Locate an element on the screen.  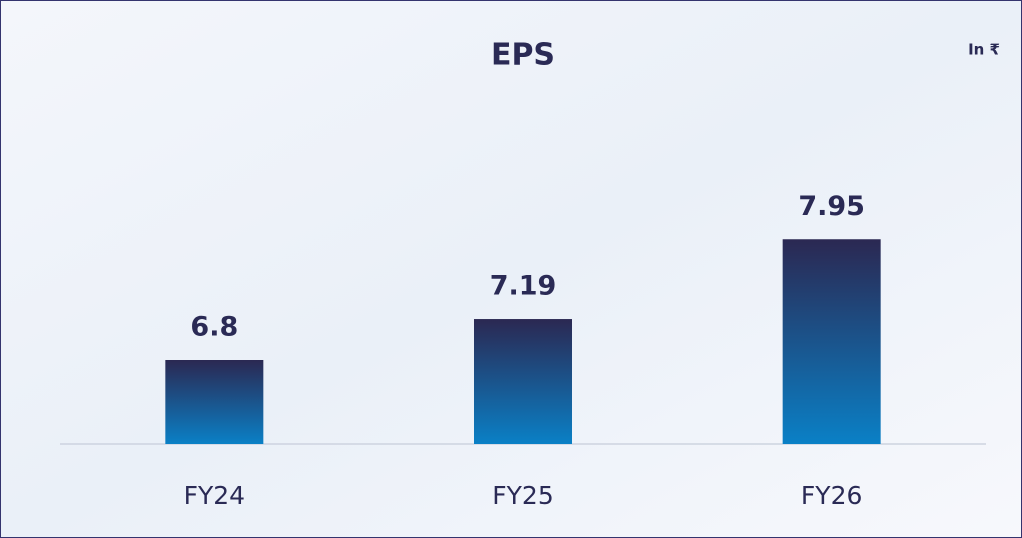
x-tick-label: FY25 is located at coordinates (522, 495).